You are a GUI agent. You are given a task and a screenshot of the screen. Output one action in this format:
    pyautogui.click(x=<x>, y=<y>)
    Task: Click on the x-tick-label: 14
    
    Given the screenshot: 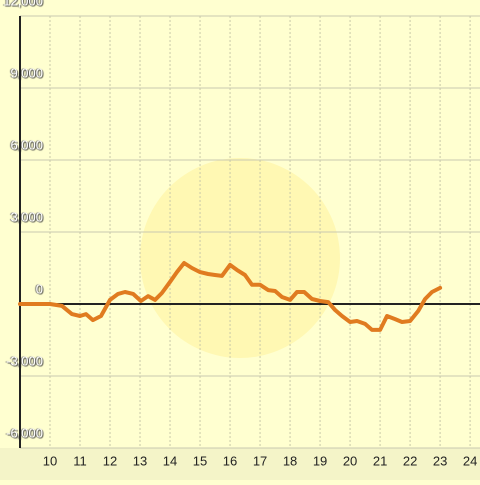 What is the action you would take?
    pyautogui.click(x=170, y=460)
    